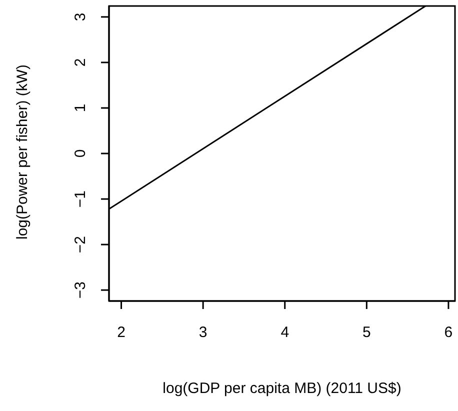 This screenshot has height=411, width=458. I want to click on y-tick-label: 2, so click(80, 62).